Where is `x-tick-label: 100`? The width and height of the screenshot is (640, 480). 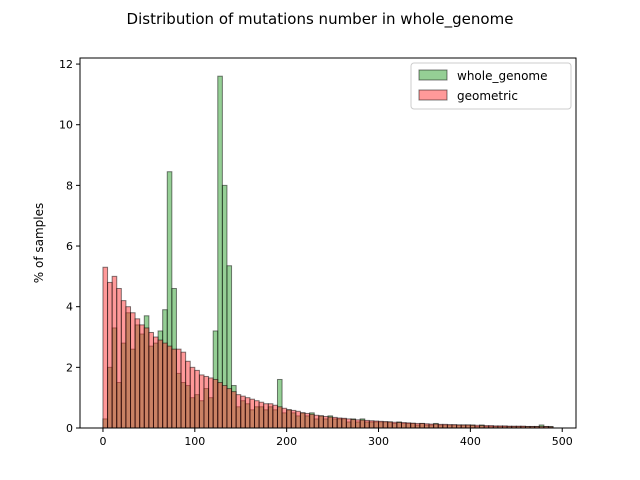
x-tick-label: 100 is located at coordinates (194, 441).